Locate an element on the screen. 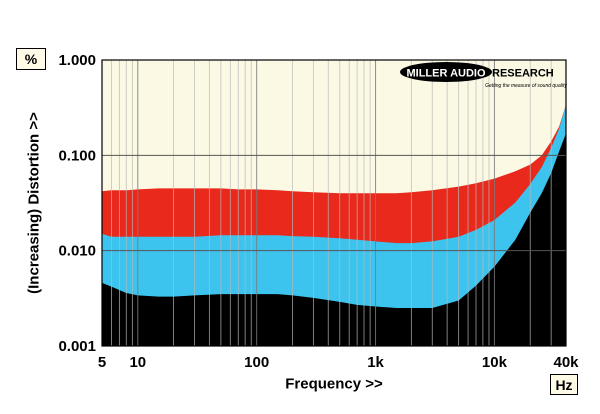 The image size is (600, 414). x-unit-label: Hz is located at coordinates (564, 384).